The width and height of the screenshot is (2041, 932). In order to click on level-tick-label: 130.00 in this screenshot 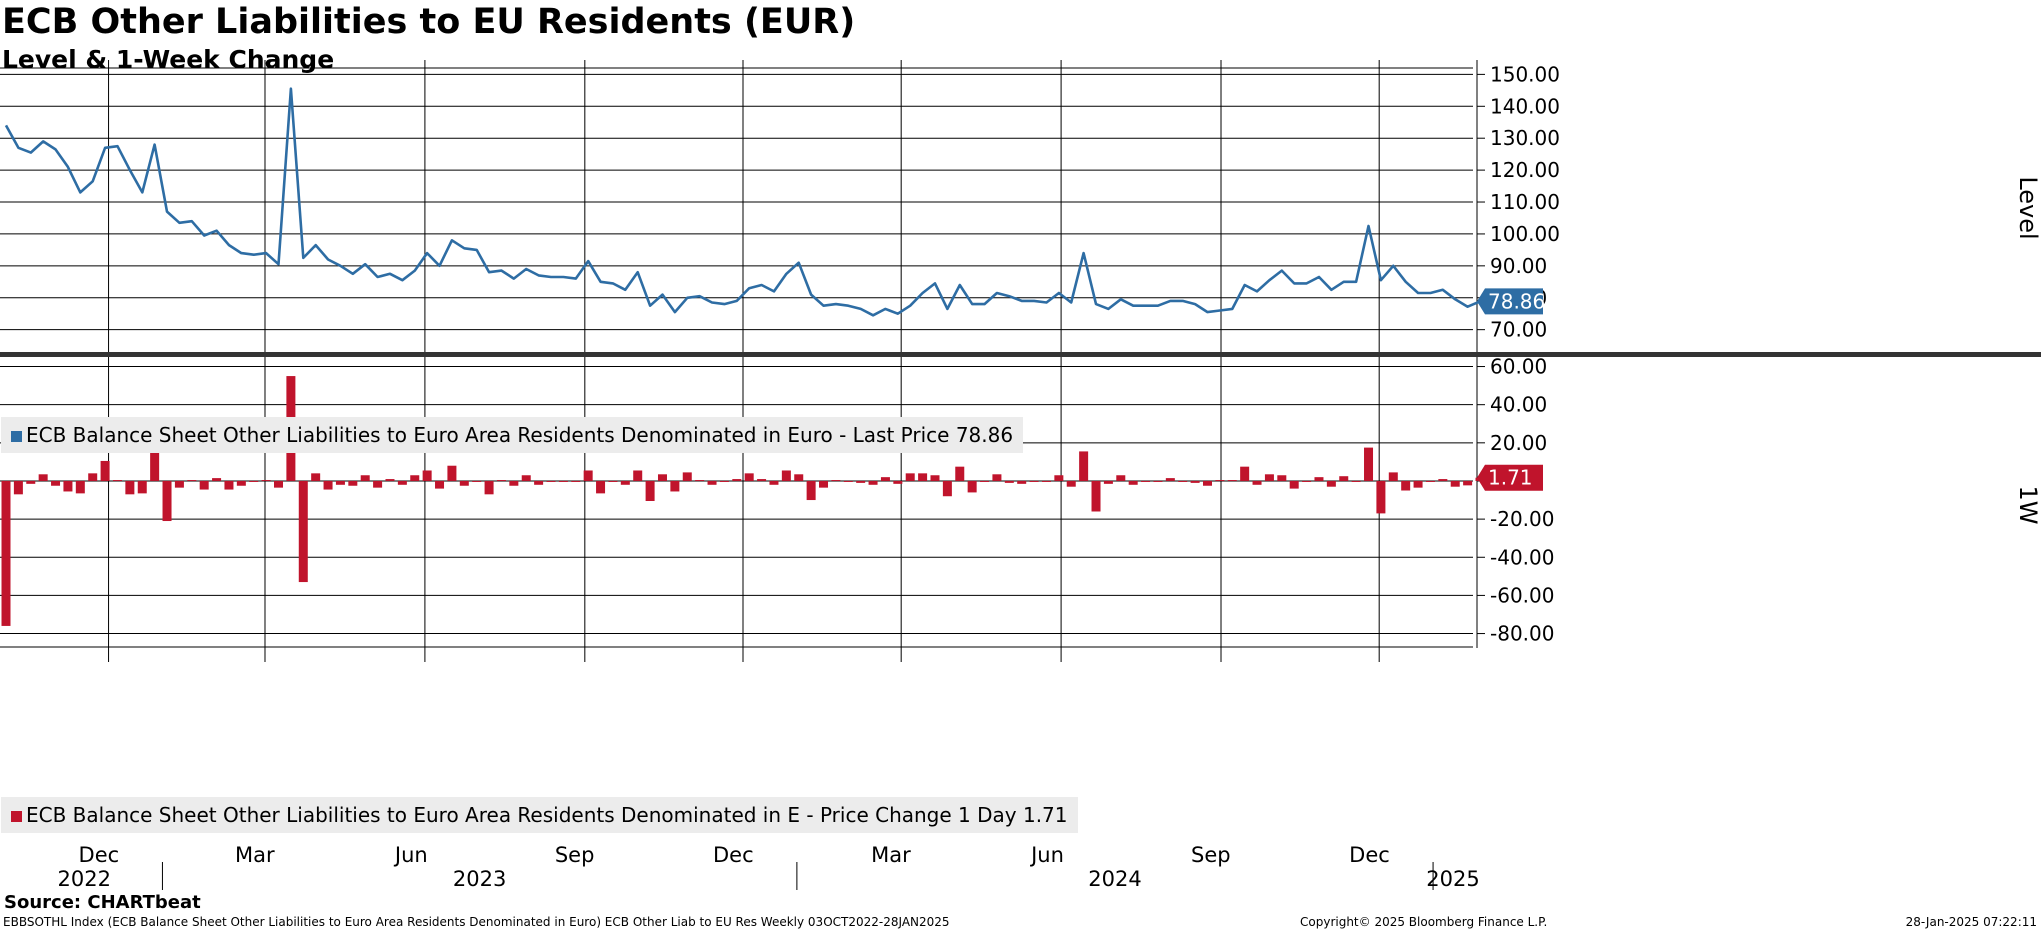, I will do `click(1525, 138)`.